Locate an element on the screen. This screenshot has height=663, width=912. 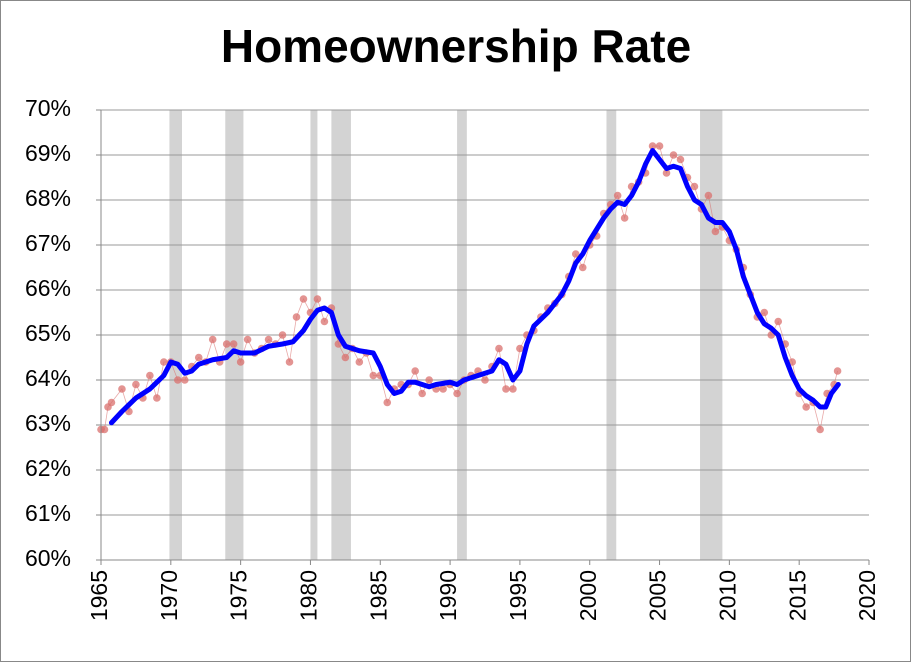
y-tick-label: 62% is located at coordinates (48, 468).